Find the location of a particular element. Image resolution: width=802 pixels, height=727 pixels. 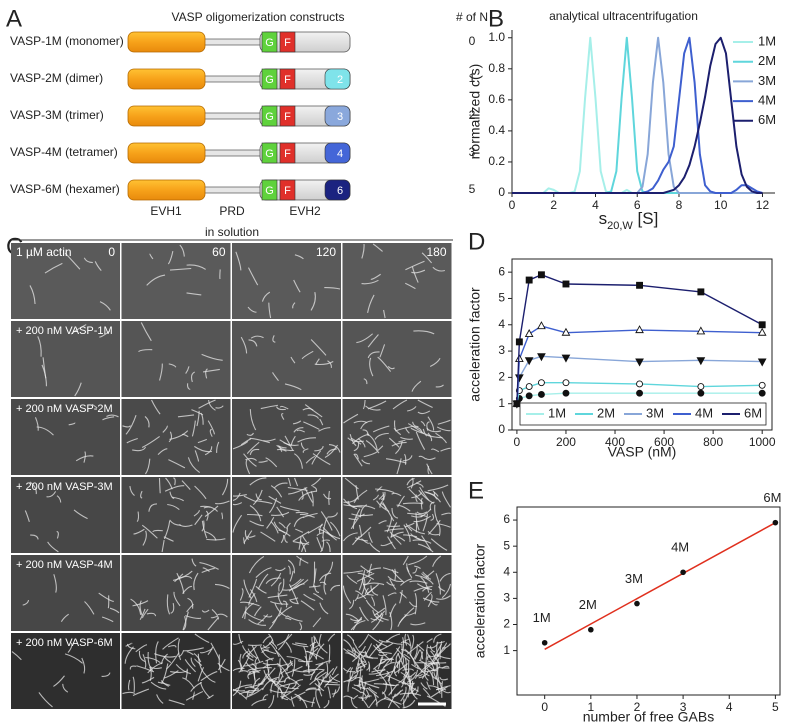

count-header: # of N is located at coordinates (472, 17).